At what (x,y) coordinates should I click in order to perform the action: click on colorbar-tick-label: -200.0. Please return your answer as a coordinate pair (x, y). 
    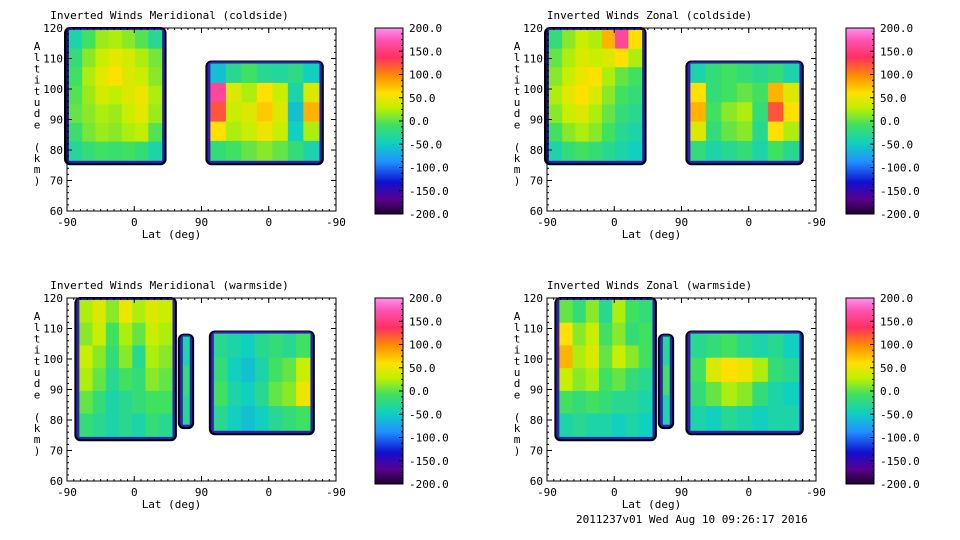
    Looking at the image, I should click on (900, 214).